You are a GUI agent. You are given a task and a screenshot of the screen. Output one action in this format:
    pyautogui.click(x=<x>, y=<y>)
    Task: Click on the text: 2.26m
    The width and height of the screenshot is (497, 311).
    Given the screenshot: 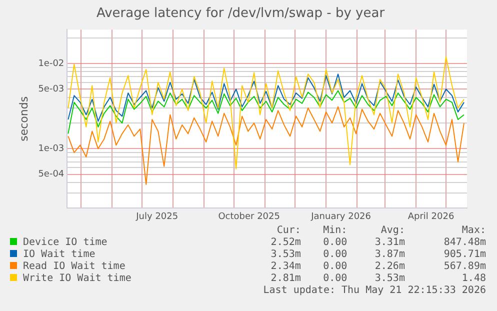 What is the action you would take?
    pyautogui.click(x=389, y=267)
    